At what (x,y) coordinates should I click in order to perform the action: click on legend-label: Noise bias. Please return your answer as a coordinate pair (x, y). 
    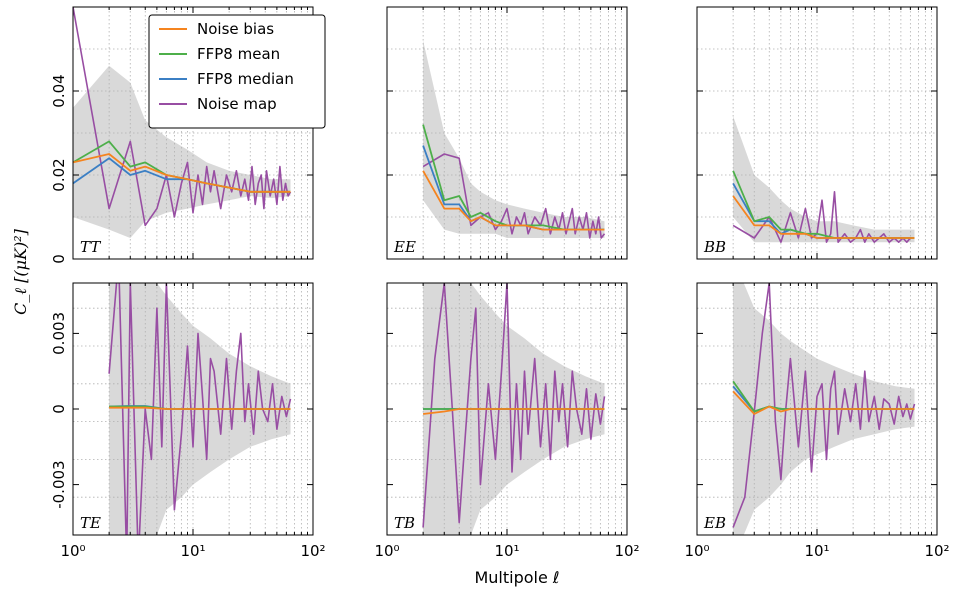
    Looking at the image, I should click on (235, 29).